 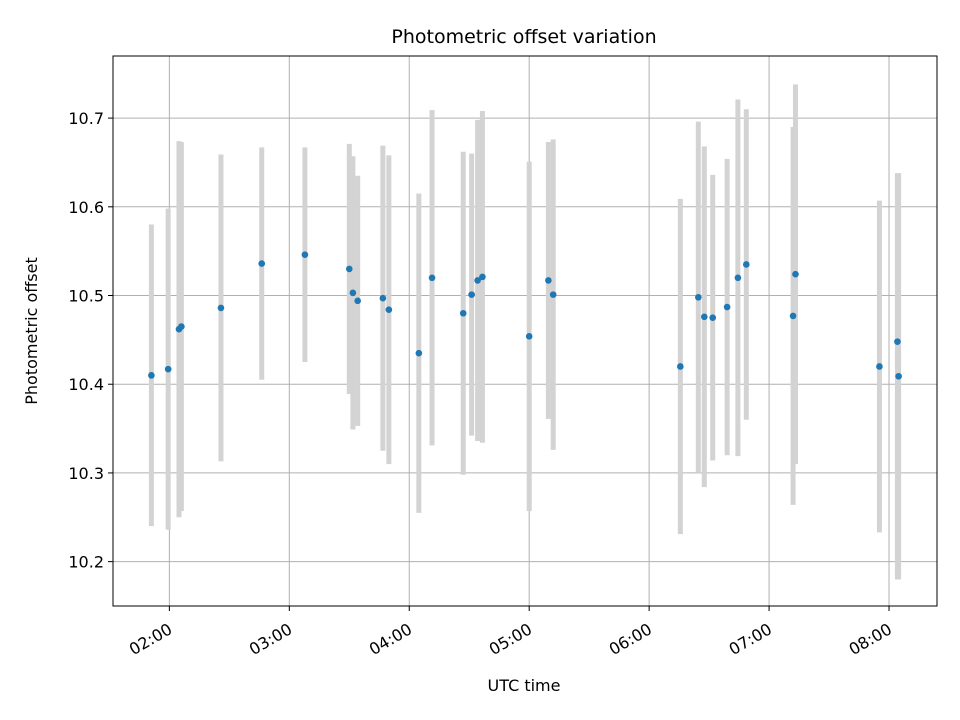 What do you see at coordinates (31, 331) in the screenshot?
I see `y-axis-label: Photometric offset` at bounding box center [31, 331].